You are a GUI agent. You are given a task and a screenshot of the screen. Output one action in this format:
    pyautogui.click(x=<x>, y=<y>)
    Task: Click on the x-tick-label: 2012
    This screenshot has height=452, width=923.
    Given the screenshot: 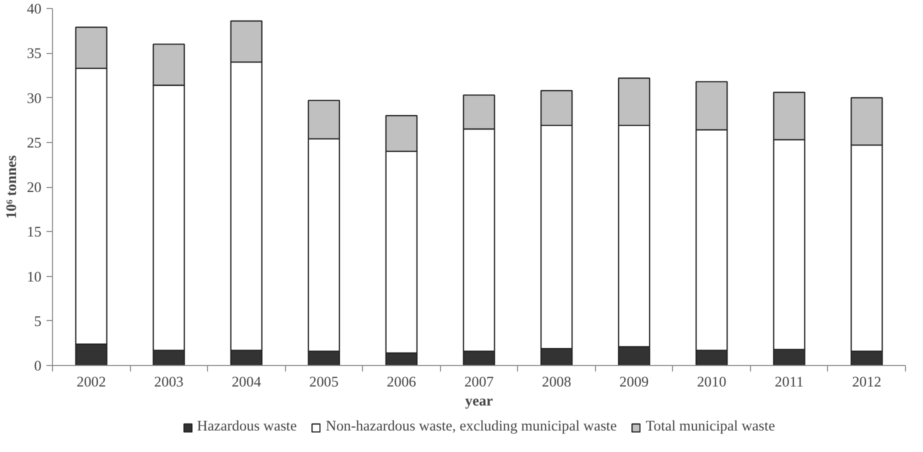 What is the action you would take?
    pyautogui.click(x=867, y=382)
    